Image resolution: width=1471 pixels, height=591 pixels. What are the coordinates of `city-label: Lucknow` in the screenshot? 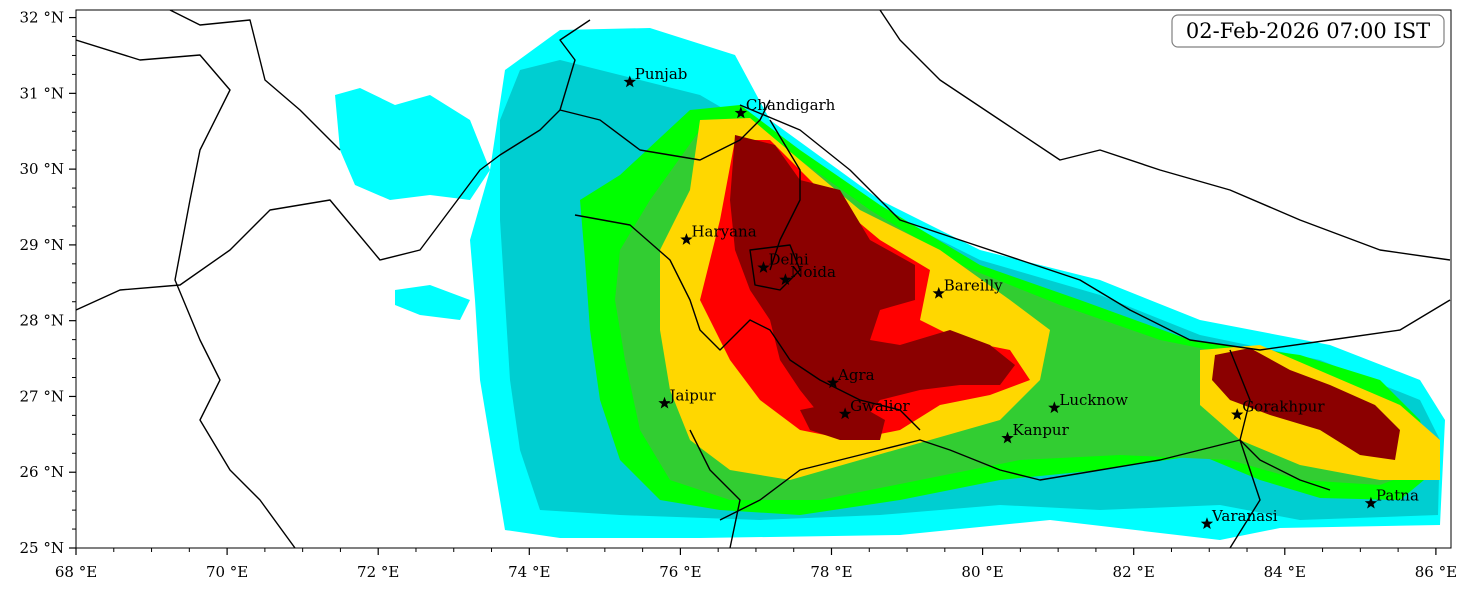 It's located at (1093, 400).